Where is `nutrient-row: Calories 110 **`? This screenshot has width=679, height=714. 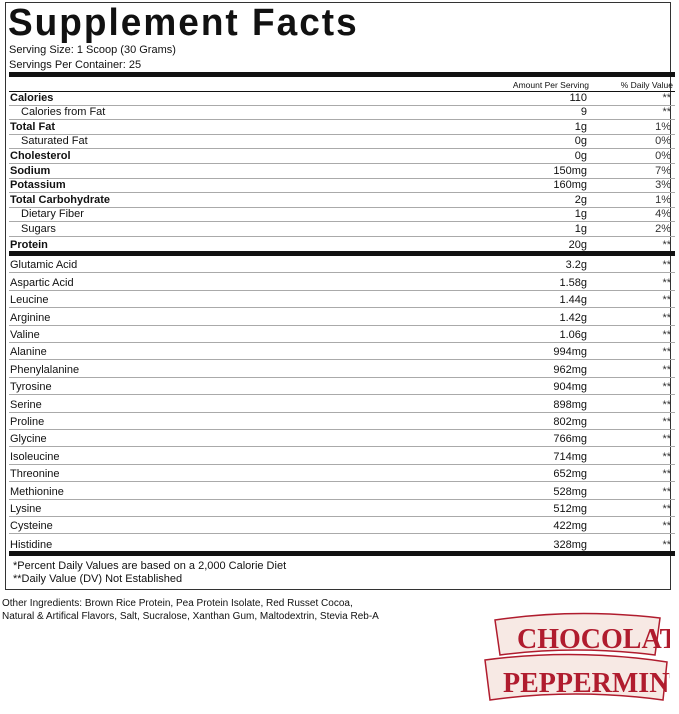
nutrient-row: Calories 110 ** is located at coordinates (342, 98).